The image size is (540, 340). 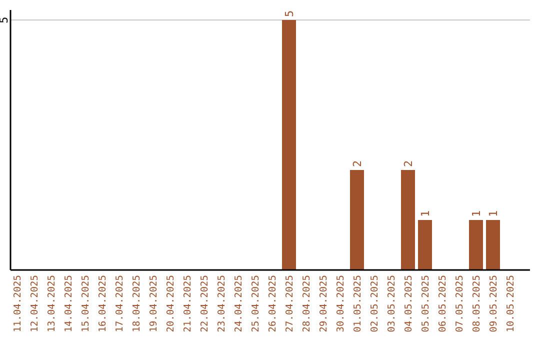 I want to click on x-tick-label: 13.04.2025, so click(x=52, y=303).